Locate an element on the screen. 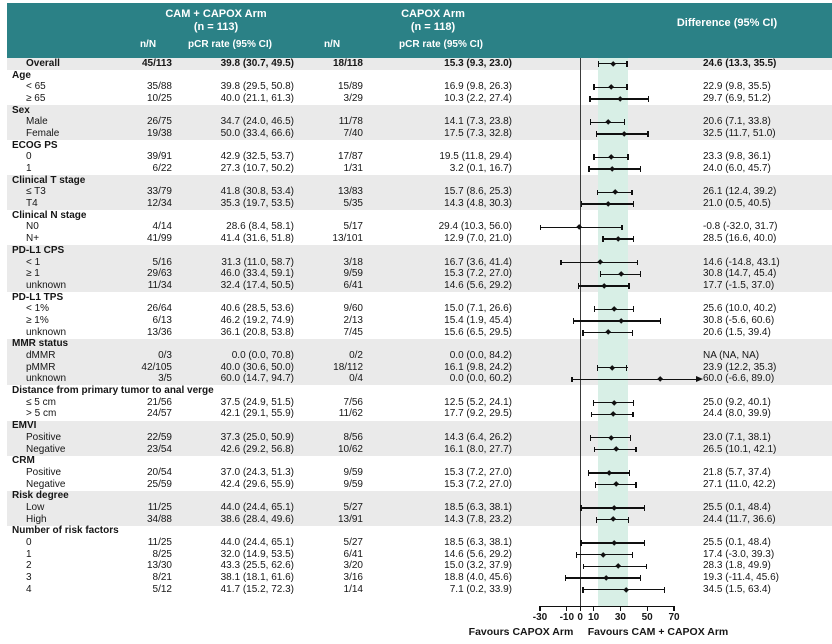 The height and width of the screenshot is (644, 832). arm2-pcr-value: 15.3 (7.2, 27.0) is located at coordinates (478, 472).